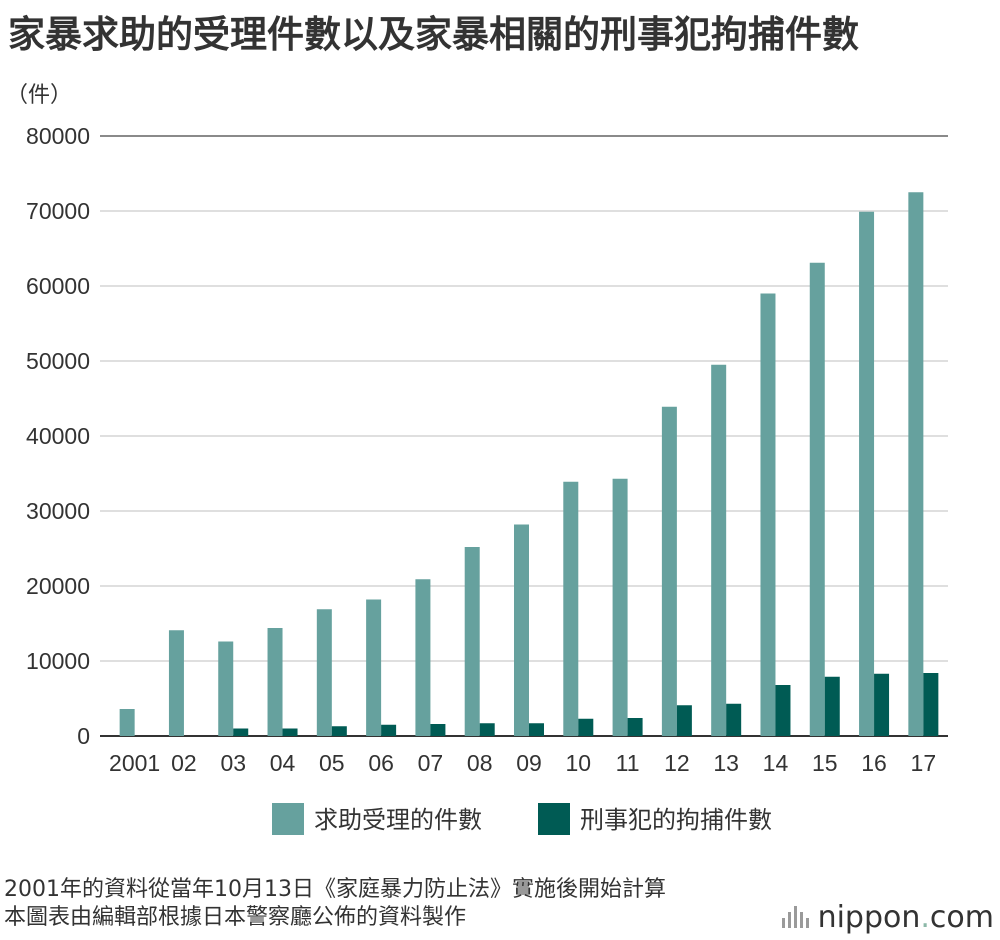 The width and height of the screenshot is (1000, 940). I want to click on x-tick-label: 16, so click(874, 763).